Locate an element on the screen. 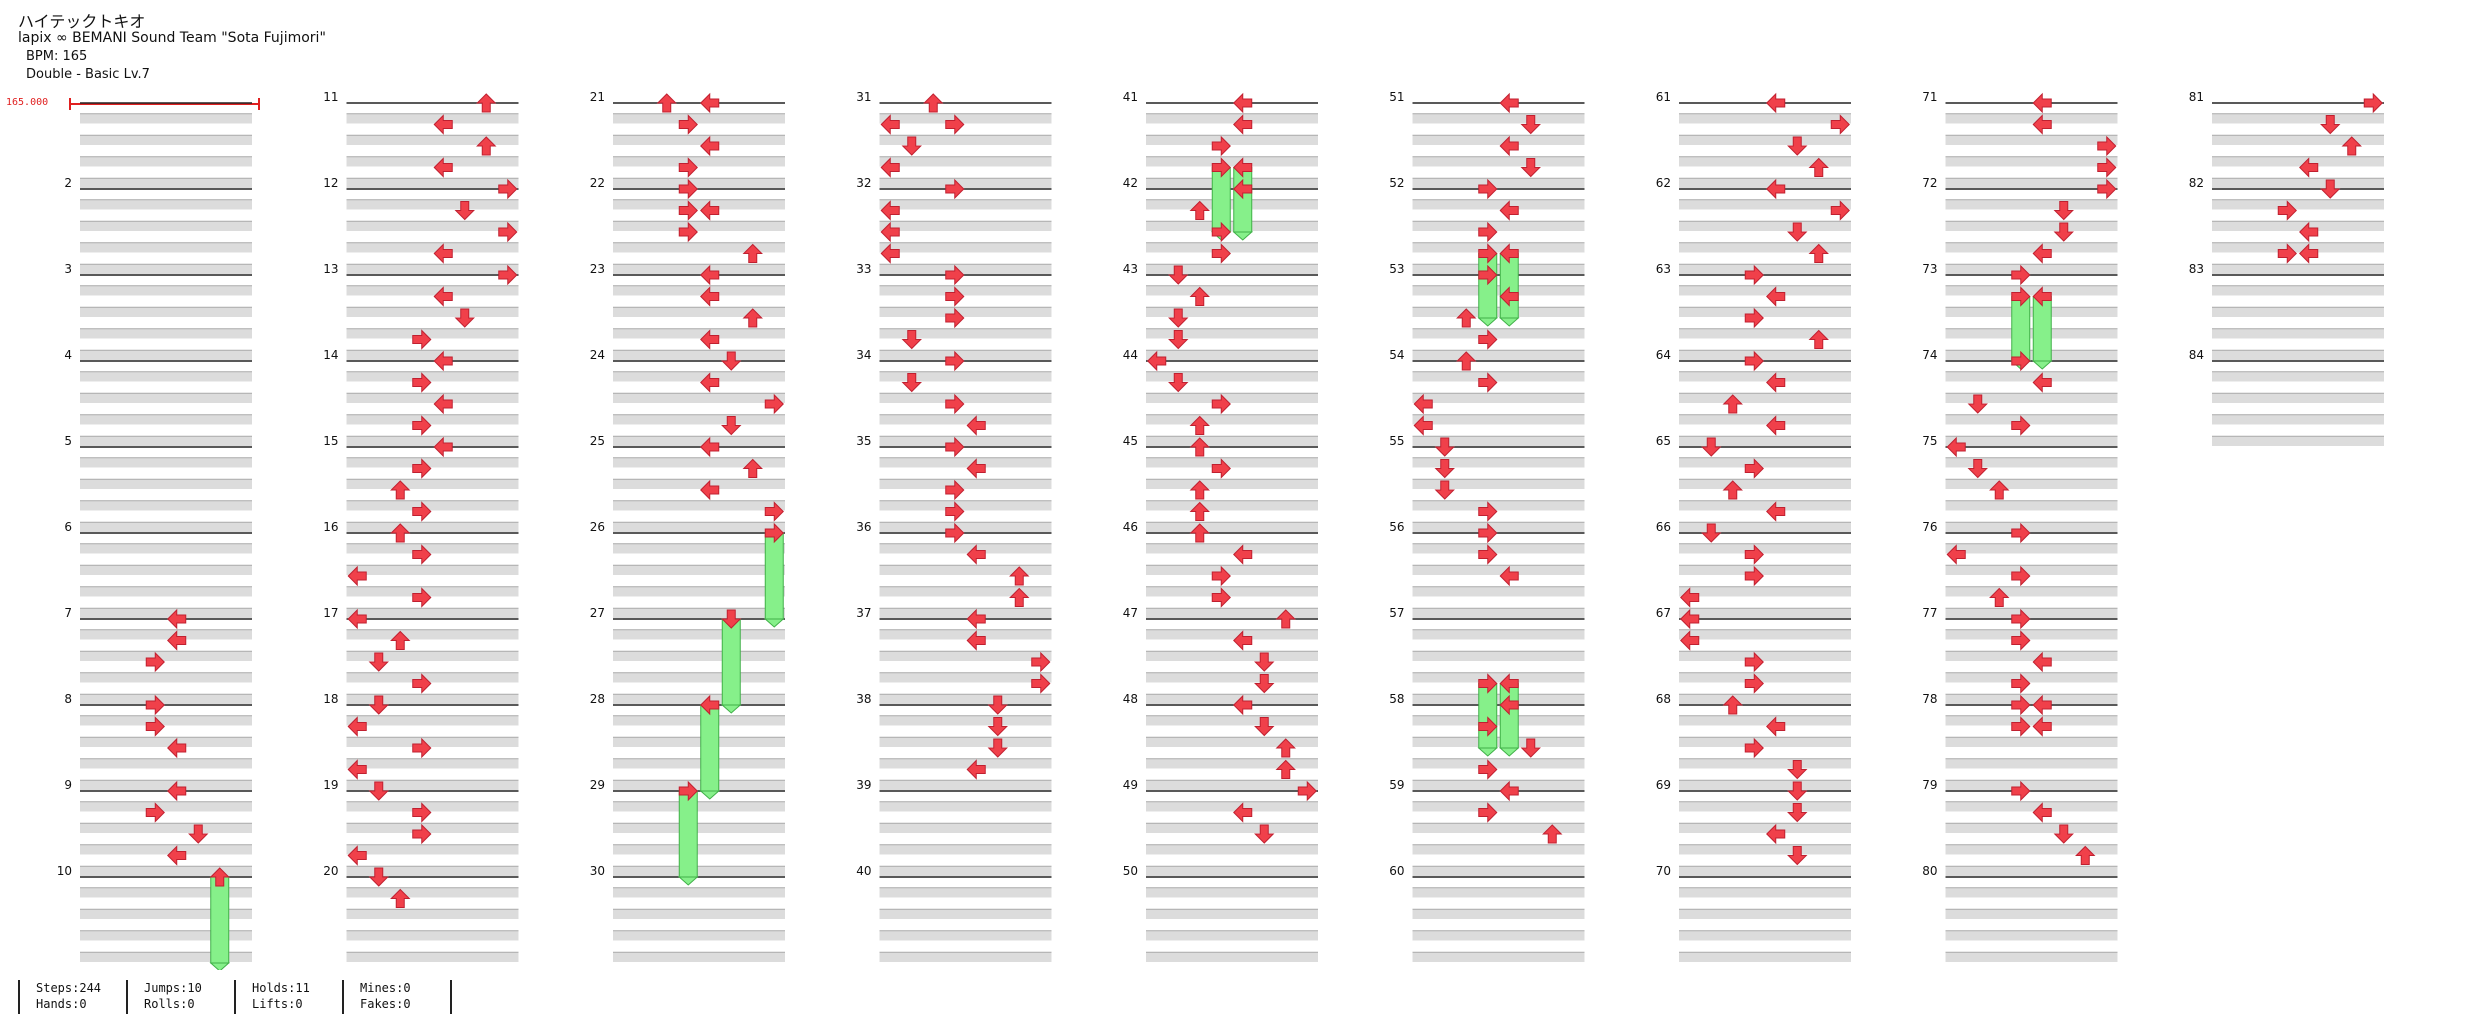  measure-57: 57 is located at coordinates (1487, 655).